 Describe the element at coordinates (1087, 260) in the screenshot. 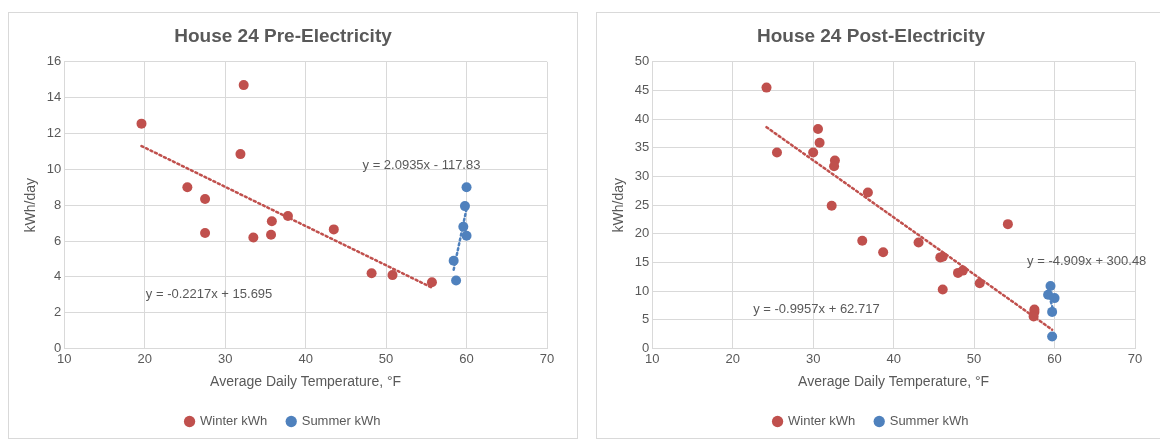

I see `annotation: y = -4.909x + 300.48` at that location.